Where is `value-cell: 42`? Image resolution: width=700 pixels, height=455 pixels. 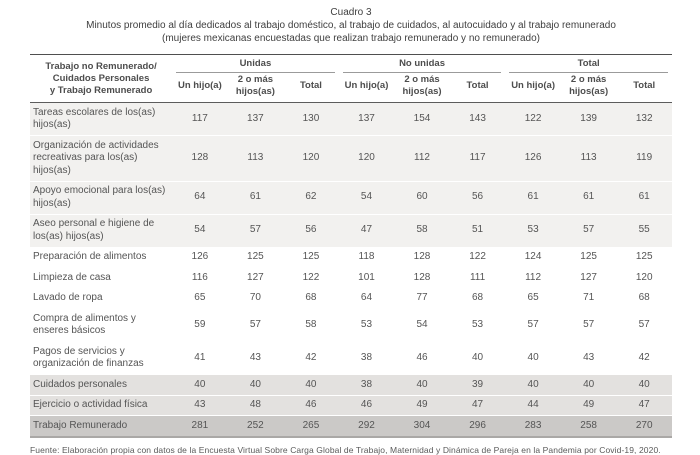 value-cell: 42 is located at coordinates (311, 358).